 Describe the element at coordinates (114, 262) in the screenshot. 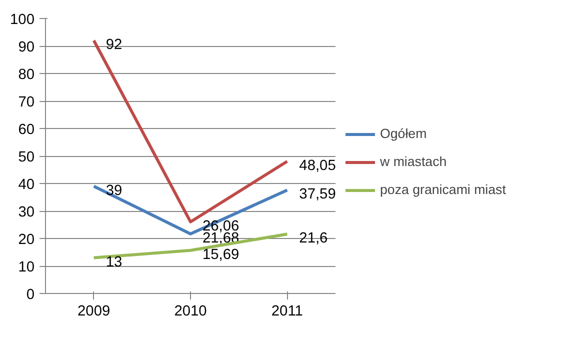

I see `data-label: 13` at that location.